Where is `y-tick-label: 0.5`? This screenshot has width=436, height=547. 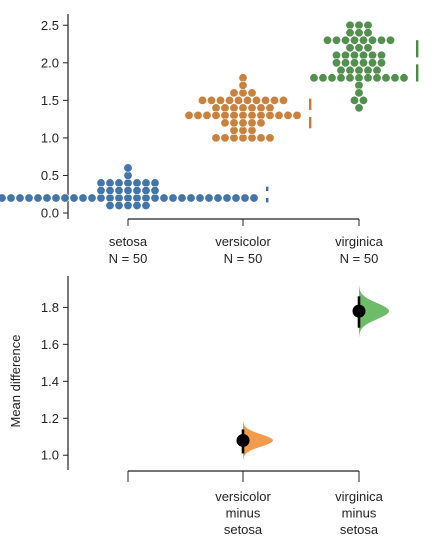 y-tick-label: 0.5 is located at coordinates (50, 175).